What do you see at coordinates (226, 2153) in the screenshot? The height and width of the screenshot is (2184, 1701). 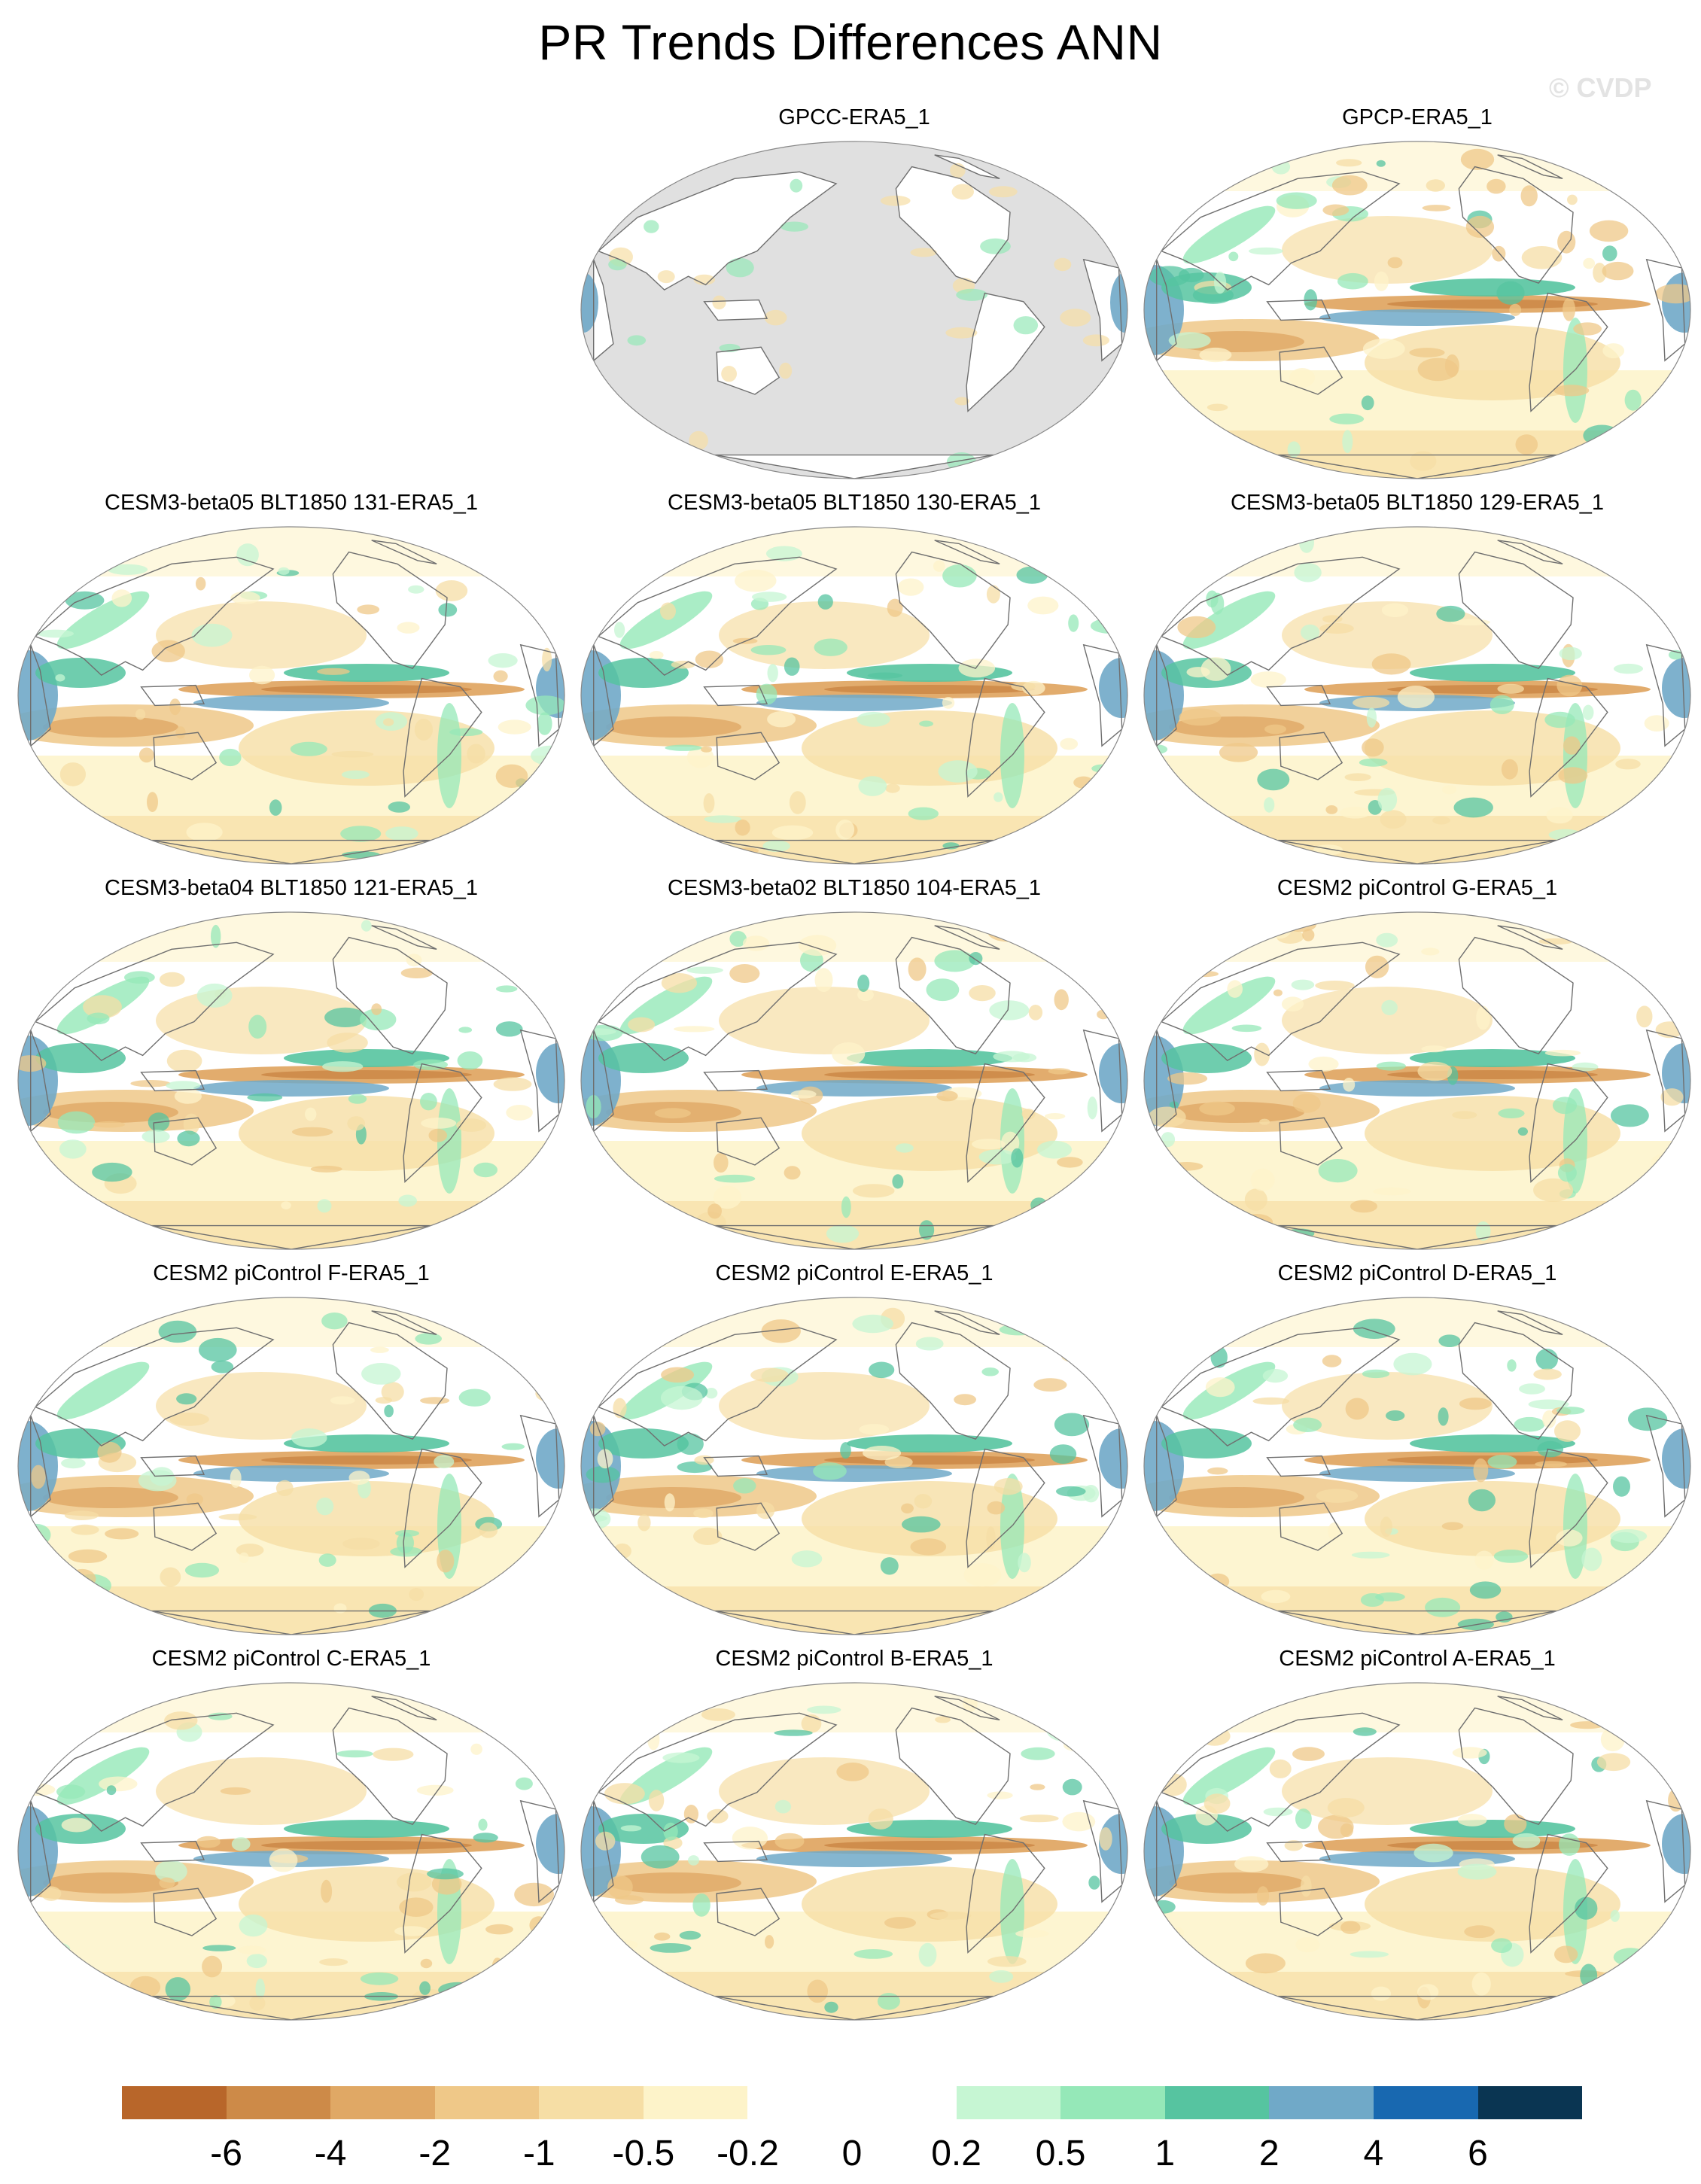 I see `colorbar-tick-label: -6` at bounding box center [226, 2153].